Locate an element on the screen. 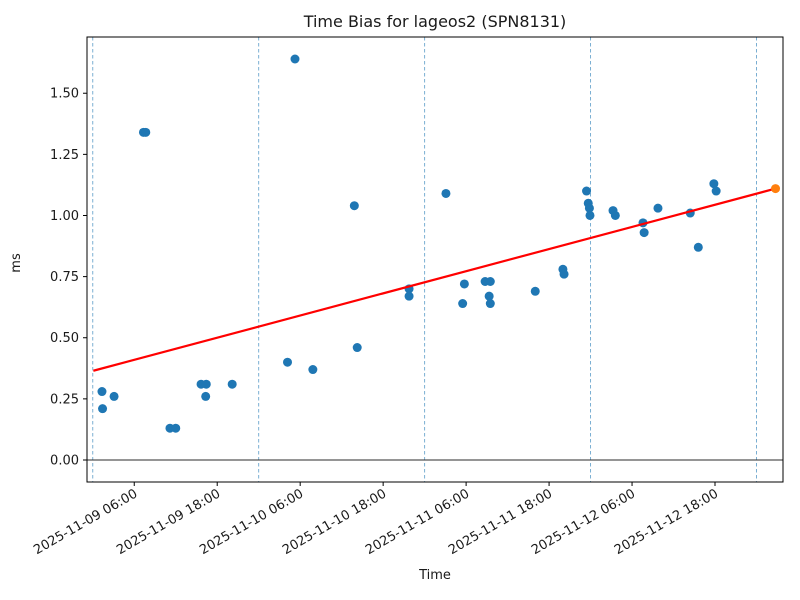  x-axis-label: Time is located at coordinates (434, 575).